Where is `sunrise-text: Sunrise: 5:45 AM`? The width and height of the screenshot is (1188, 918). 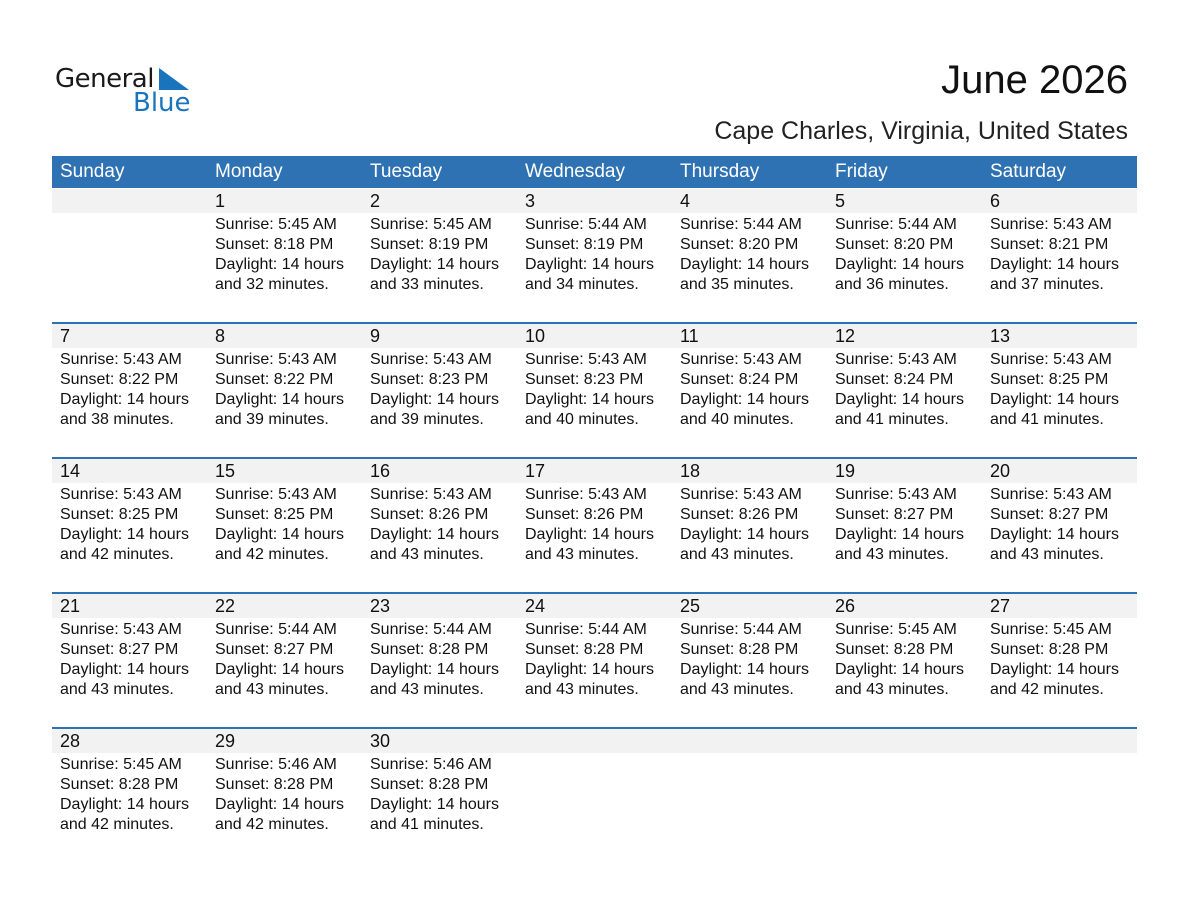
sunrise-text: Sunrise: 5:45 AM is located at coordinates (896, 629).